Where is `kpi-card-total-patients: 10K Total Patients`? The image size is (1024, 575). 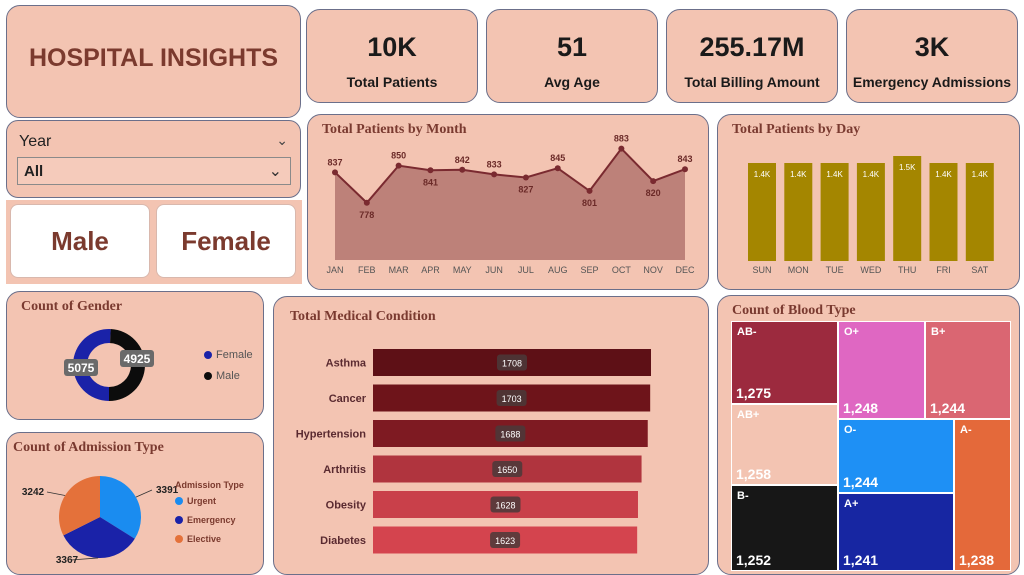 kpi-card-total-patients: 10K Total Patients is located at coordinates (392, 56).